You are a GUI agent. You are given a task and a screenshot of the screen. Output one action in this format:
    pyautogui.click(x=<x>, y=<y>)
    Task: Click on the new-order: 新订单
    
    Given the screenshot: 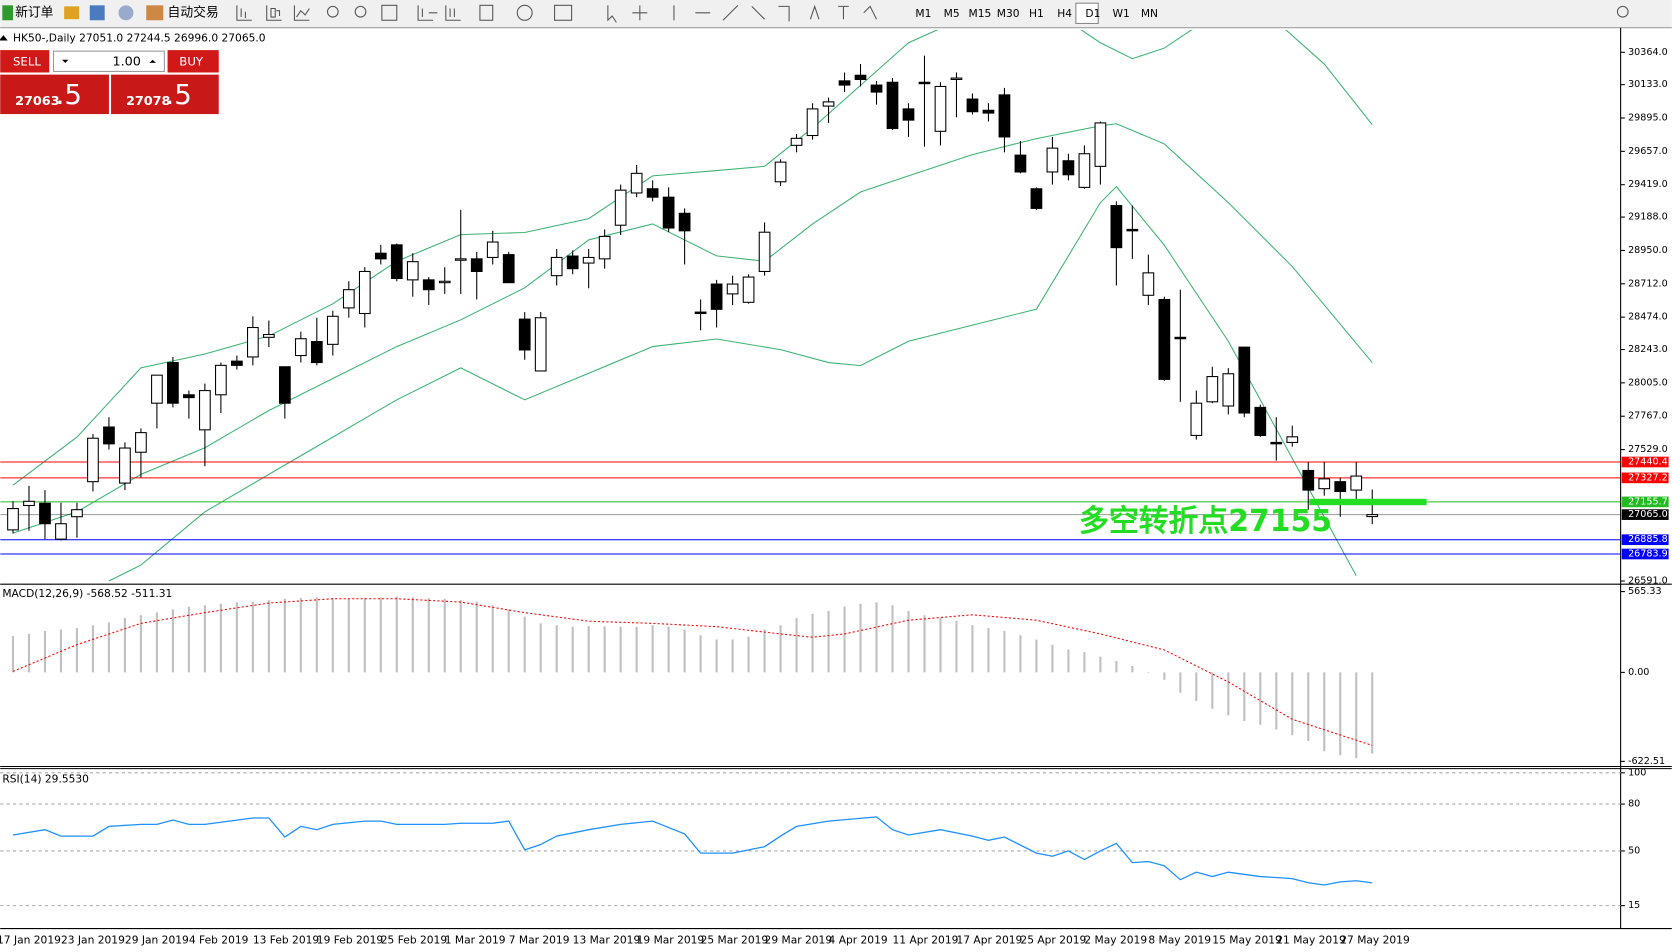 What is the action you would take?
    pyautogui.click(x=34, y=12)
    